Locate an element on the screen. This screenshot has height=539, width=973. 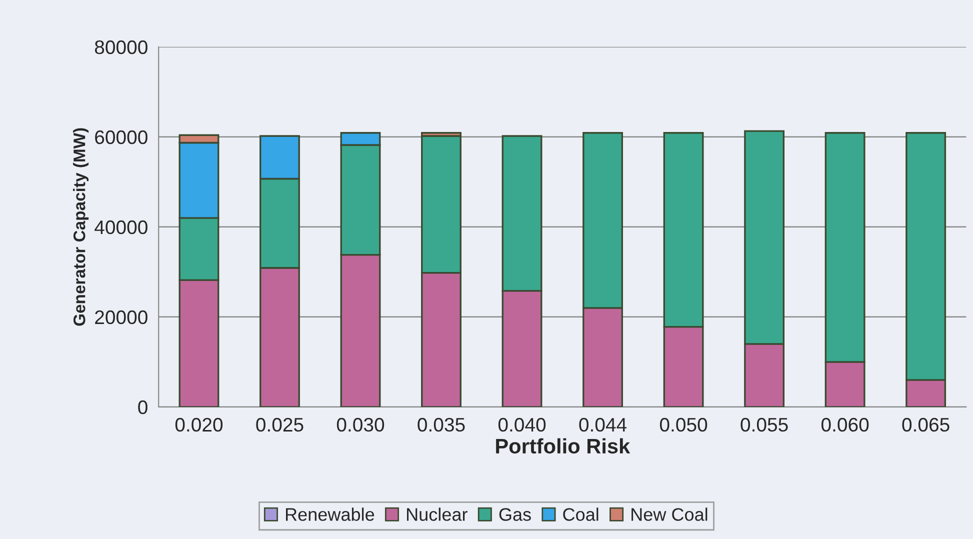
x-tick-label: 0.040 is located at coordinates (522, 425).